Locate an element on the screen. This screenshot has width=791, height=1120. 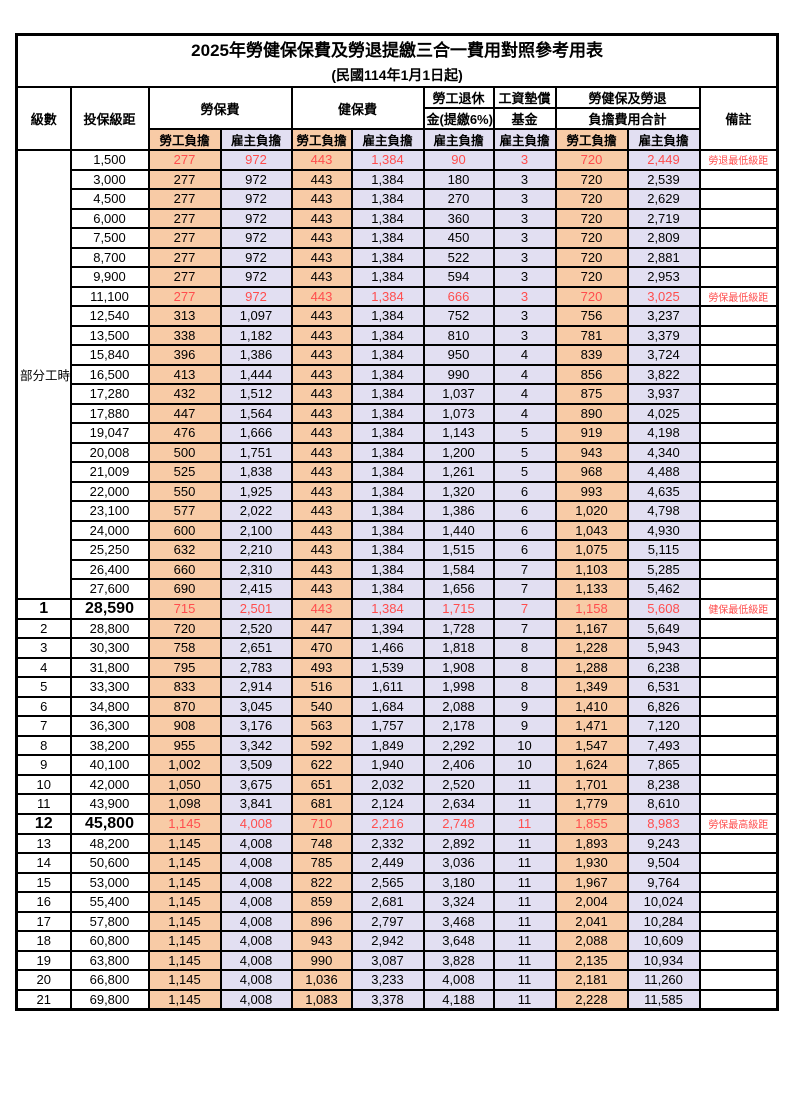
table-row: 5 33,300 833 2,914 516 1,611 1,998 8 1,349 6,531 is located at coordinates (397, 687).